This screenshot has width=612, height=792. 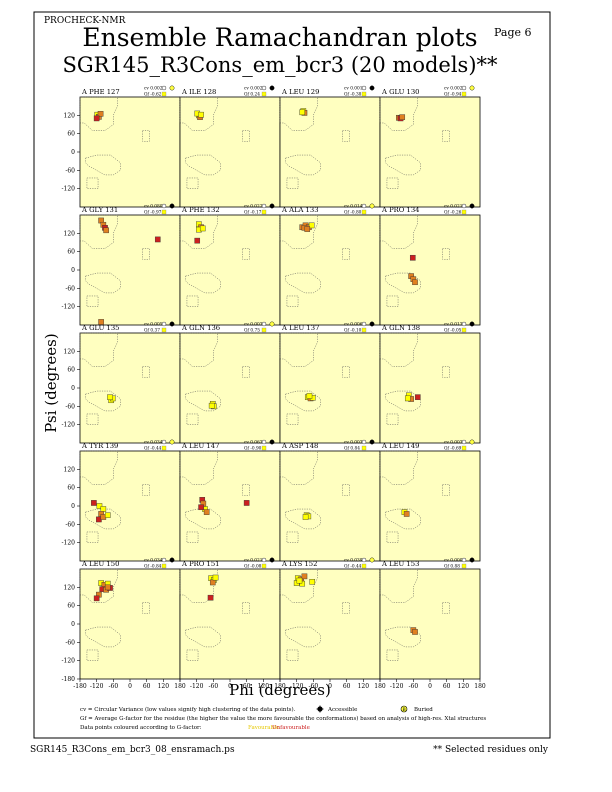 I want to click on panel-label: A LEU 129, so click(x=300, y=92).